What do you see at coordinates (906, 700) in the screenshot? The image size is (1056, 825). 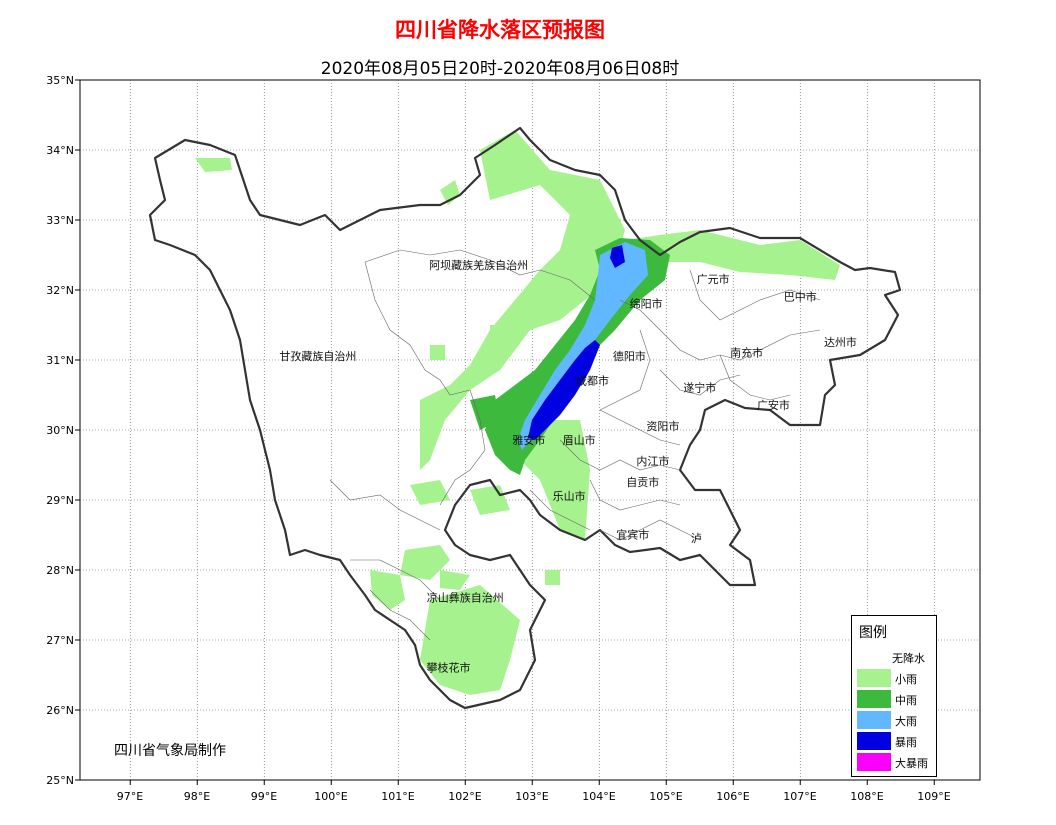 I see `legend-label: 中雨` at bounding box center [906, 700].